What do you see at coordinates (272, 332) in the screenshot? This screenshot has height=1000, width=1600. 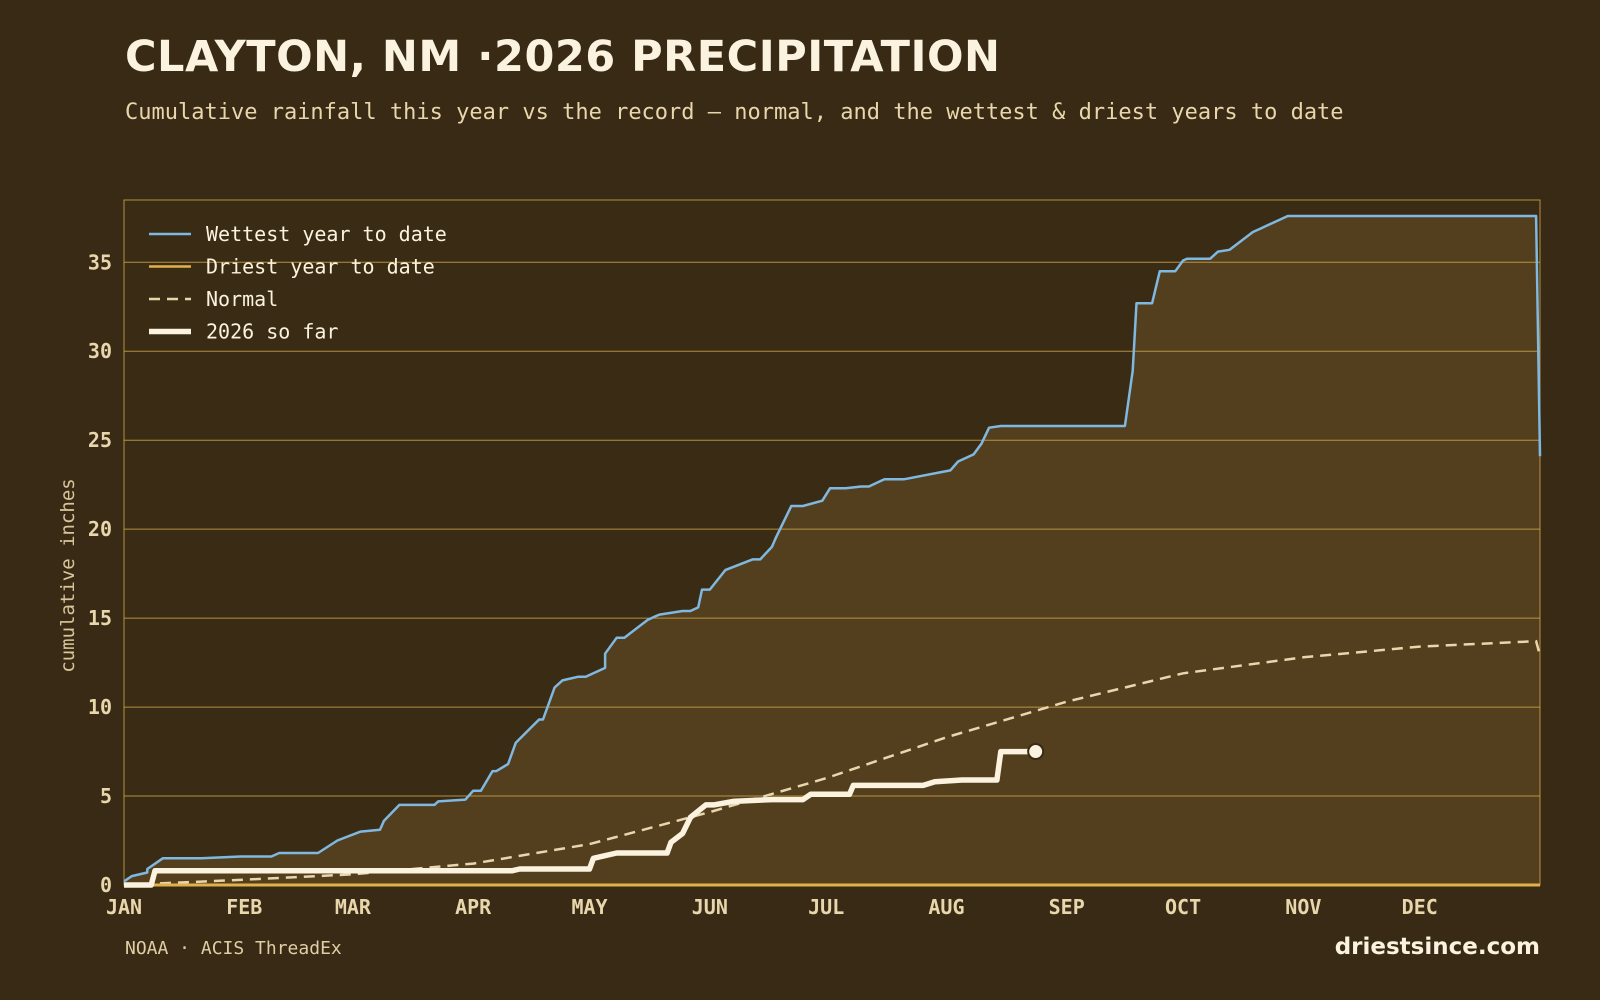 I see `legend-label: 2026 so far` at bounding box center [272, 332].